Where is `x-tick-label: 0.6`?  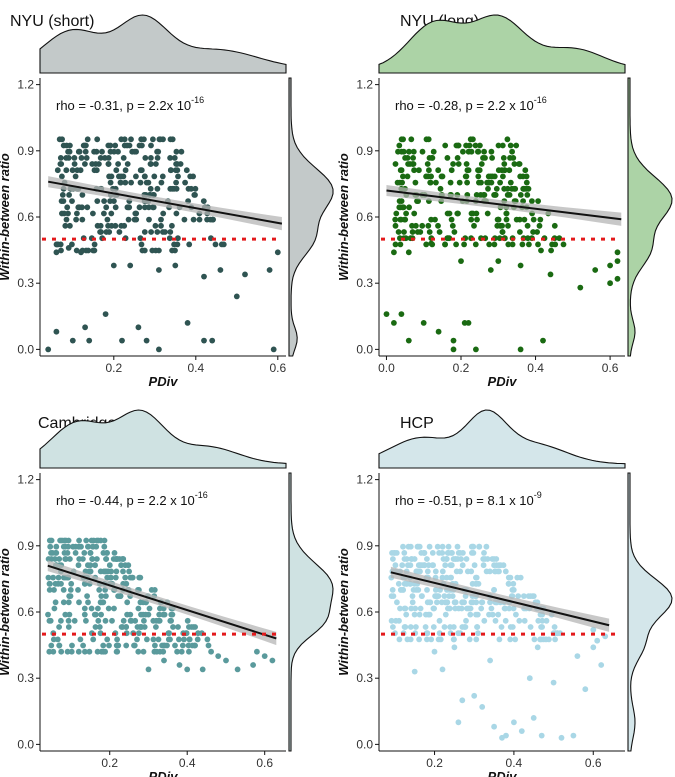 x-tick-label: 0.6 is located at coordinates (593, 763).